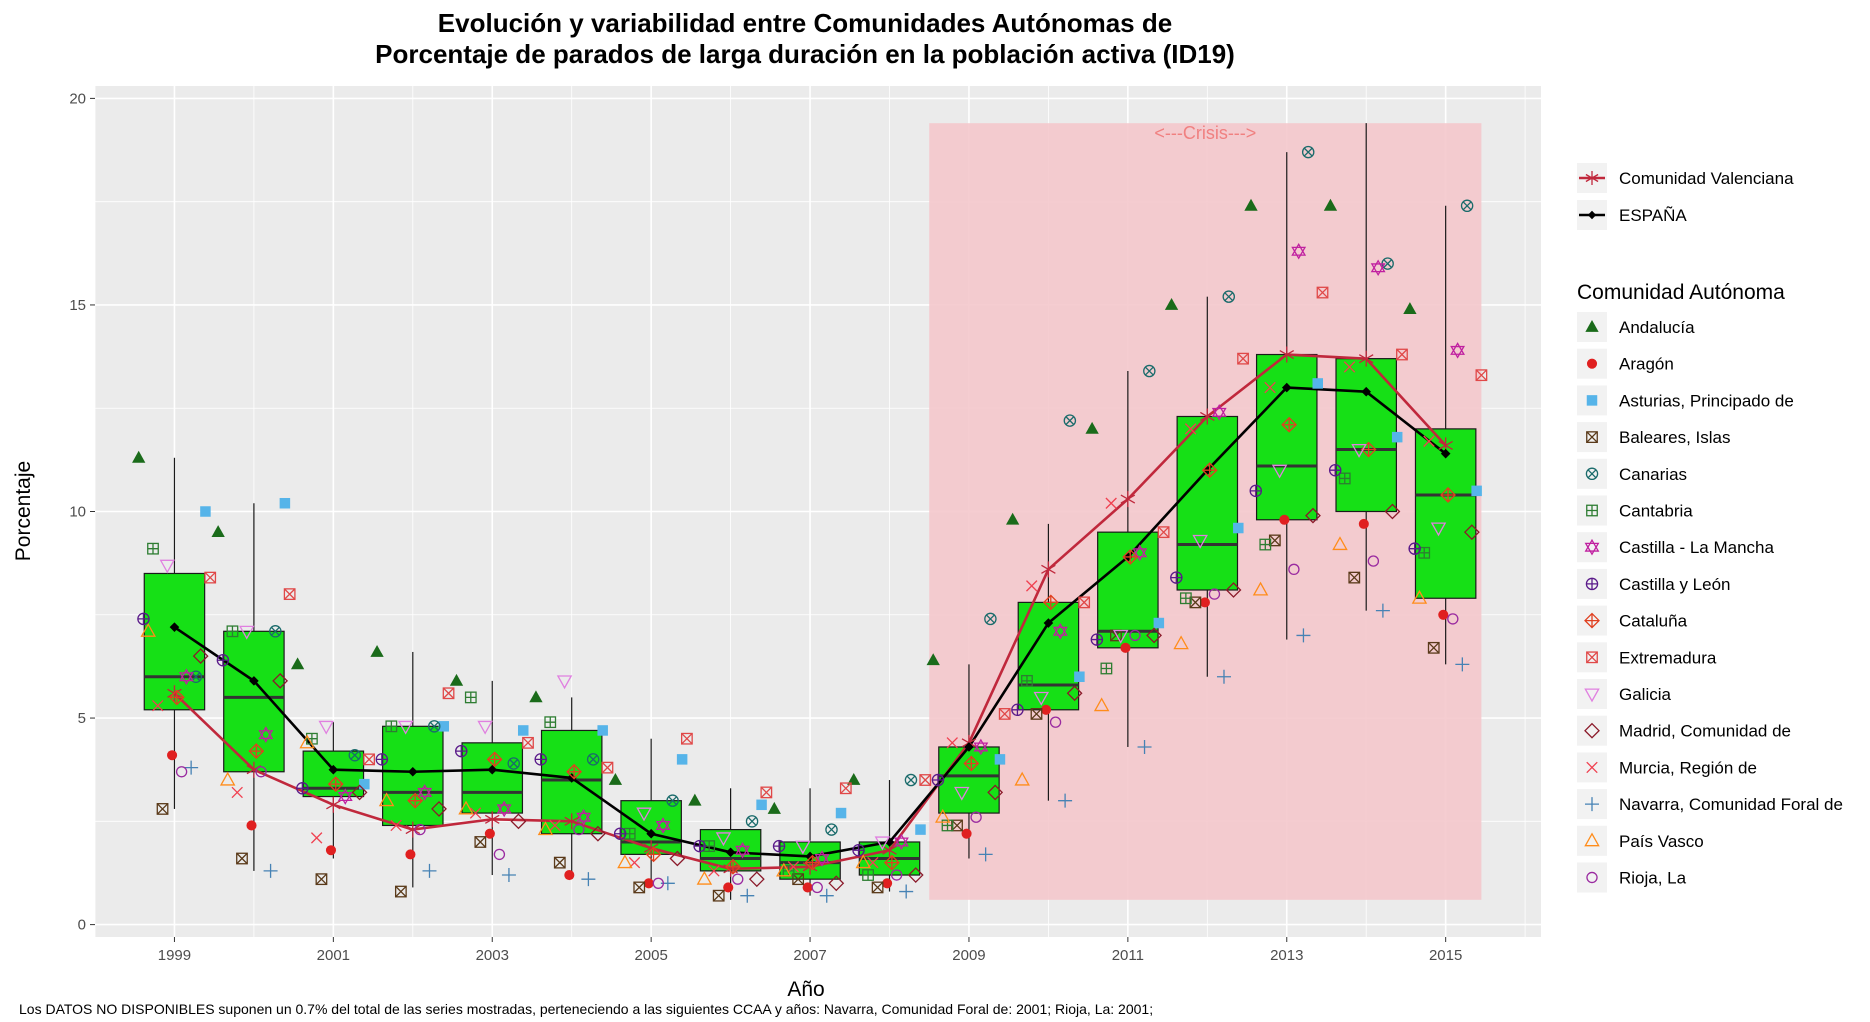 This screenshot has width=1870, height=1022. I want to click on x-tick-label: 2015, so click(1445, 955).